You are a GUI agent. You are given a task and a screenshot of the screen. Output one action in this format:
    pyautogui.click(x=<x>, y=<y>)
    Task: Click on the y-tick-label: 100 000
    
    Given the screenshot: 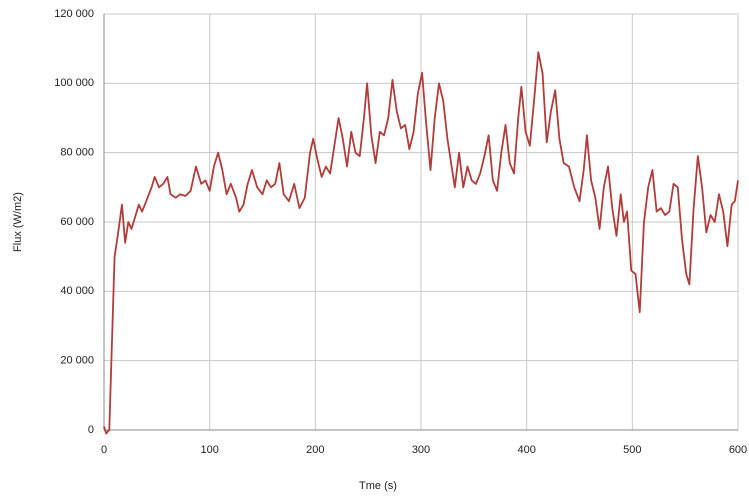 What is the action you would take?
    pyautogui.click(x=74, y=83)
    